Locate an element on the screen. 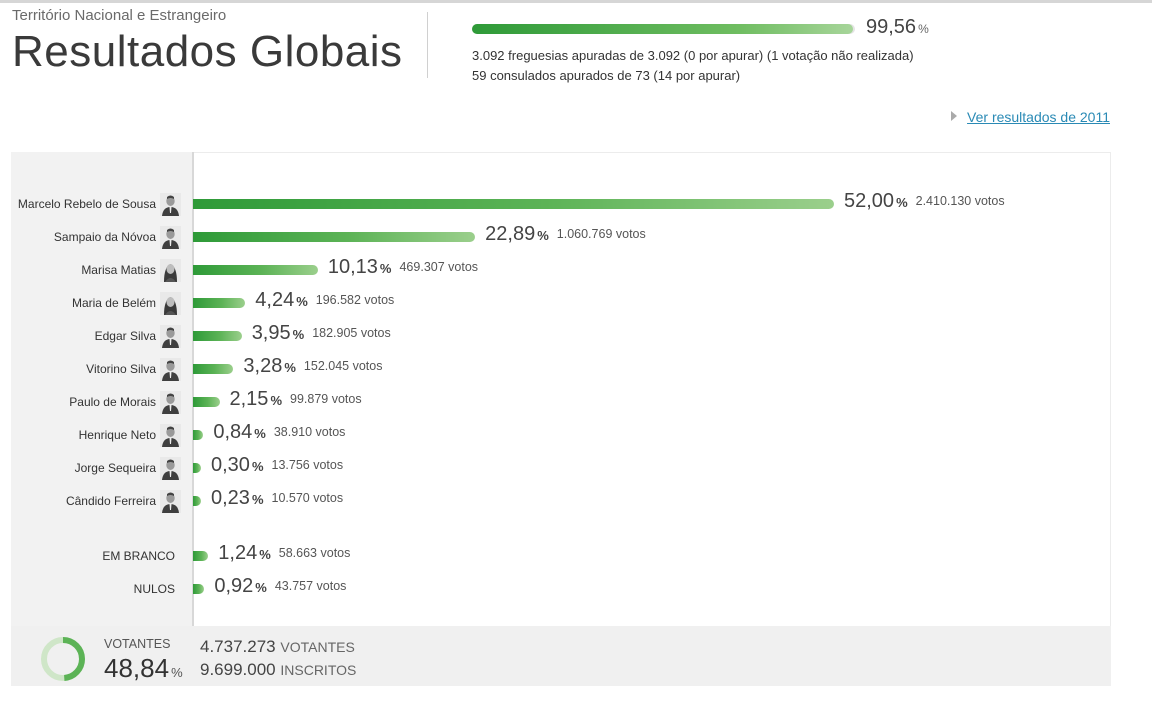  header-divider is located at coordinates (427, 45).